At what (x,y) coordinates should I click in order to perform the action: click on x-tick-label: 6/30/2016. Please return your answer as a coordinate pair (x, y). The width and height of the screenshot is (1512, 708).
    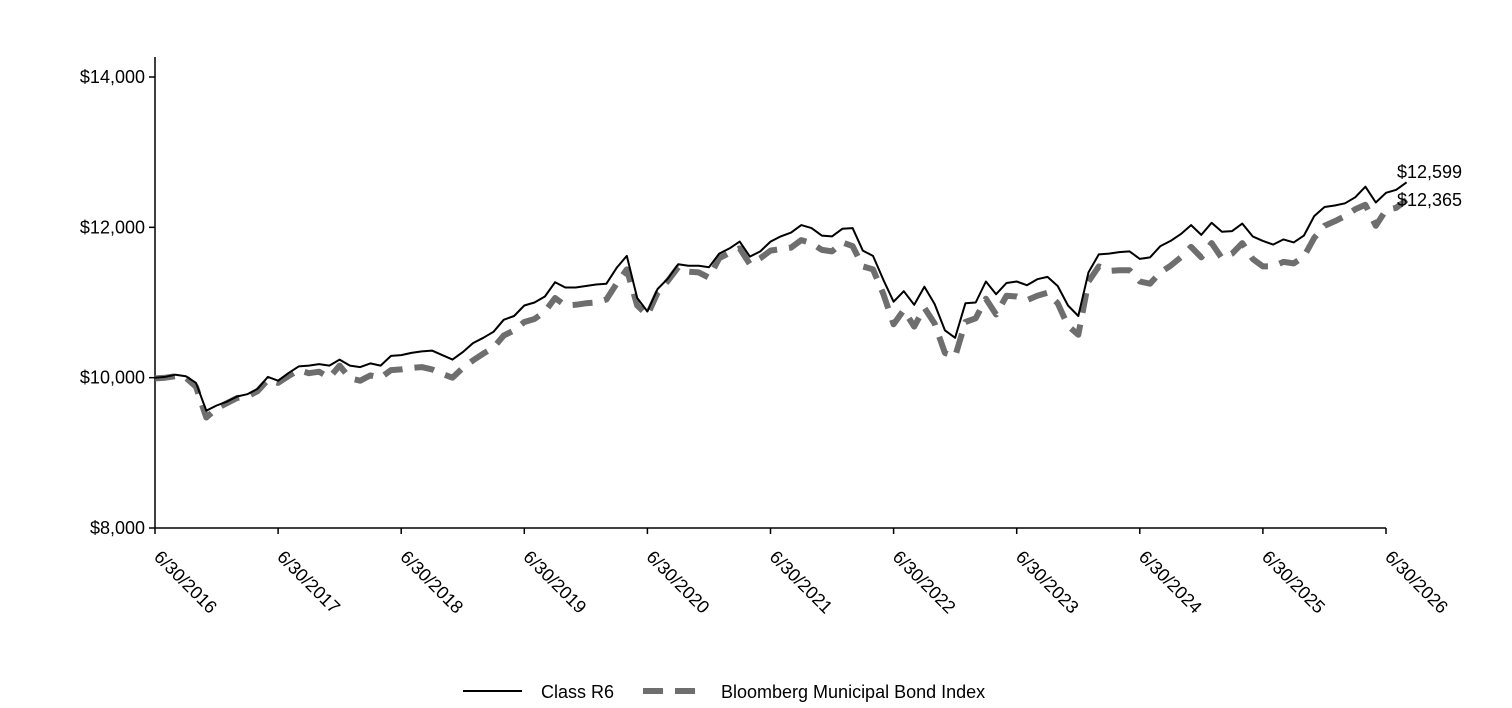
    Looking at the image, I should click on (185, 582).